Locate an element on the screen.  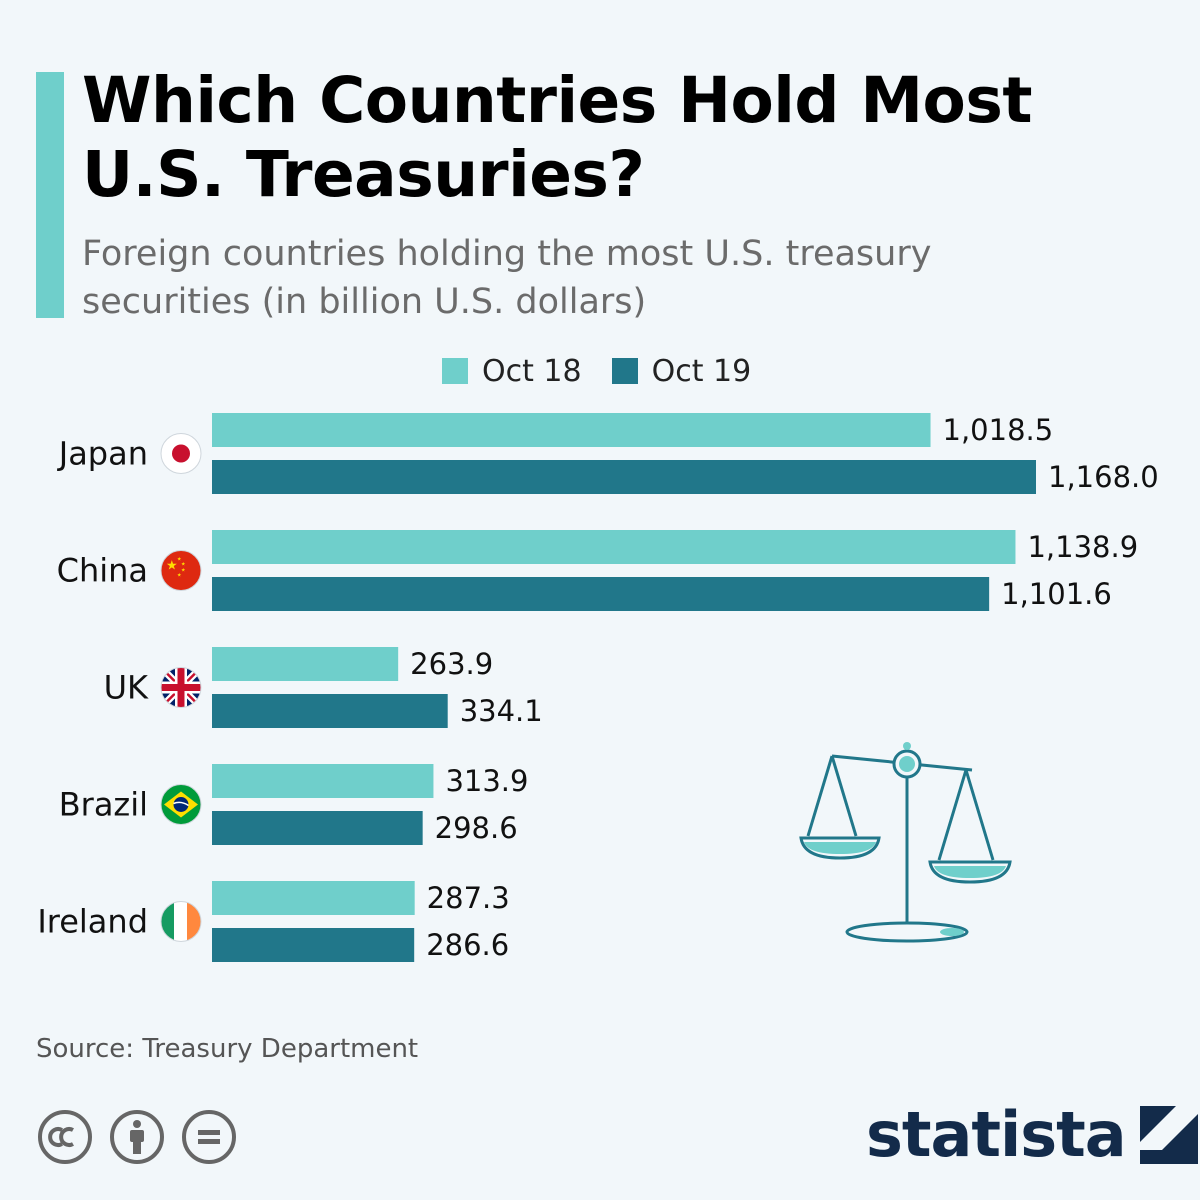
value-label-brazil-oct19: 298.6 is located at coordinates (476, 828).